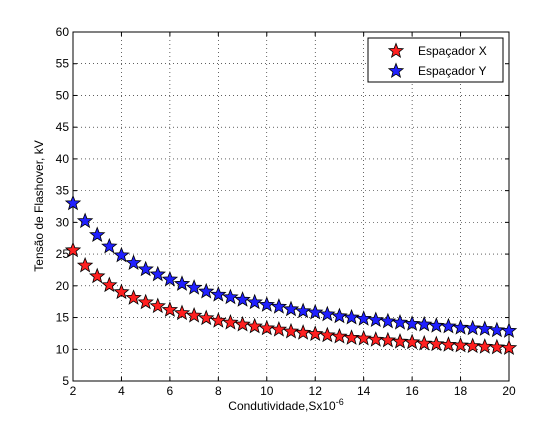 The height and width of the screenshot is (425, 560). I want to click on y-tick-label: 50, so click(63, 95).